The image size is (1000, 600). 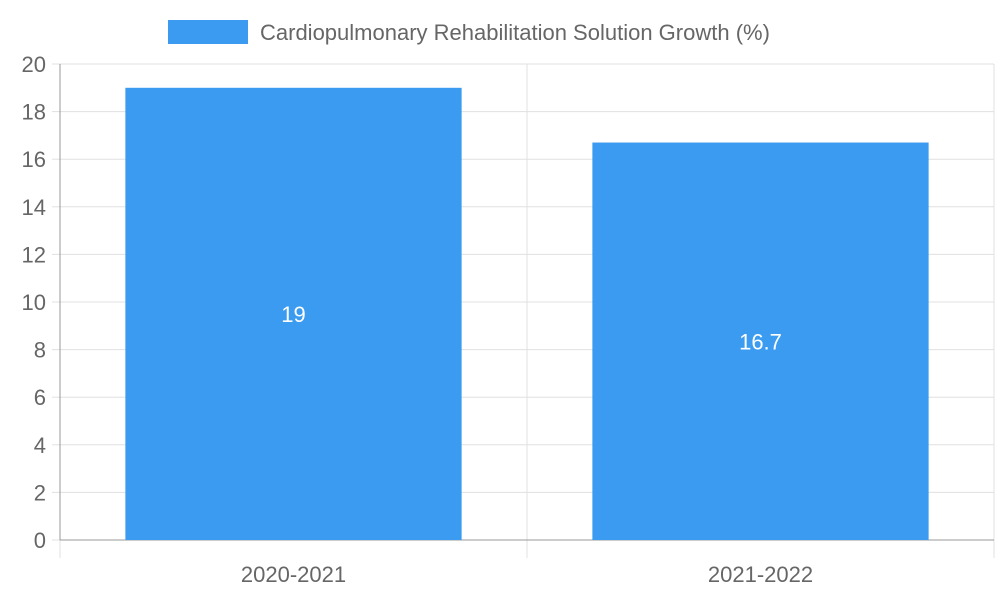 I want to click on y-tick-label: 18, so click(x=34, y=112).